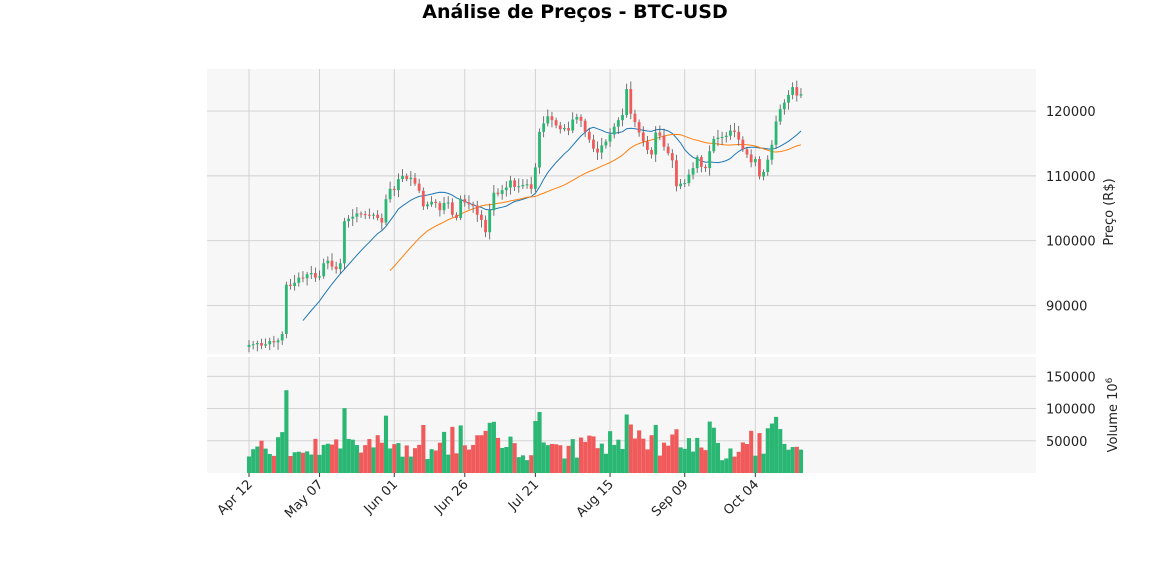  I want to click on x-tick-label: Sep 09, so click(670, 498).